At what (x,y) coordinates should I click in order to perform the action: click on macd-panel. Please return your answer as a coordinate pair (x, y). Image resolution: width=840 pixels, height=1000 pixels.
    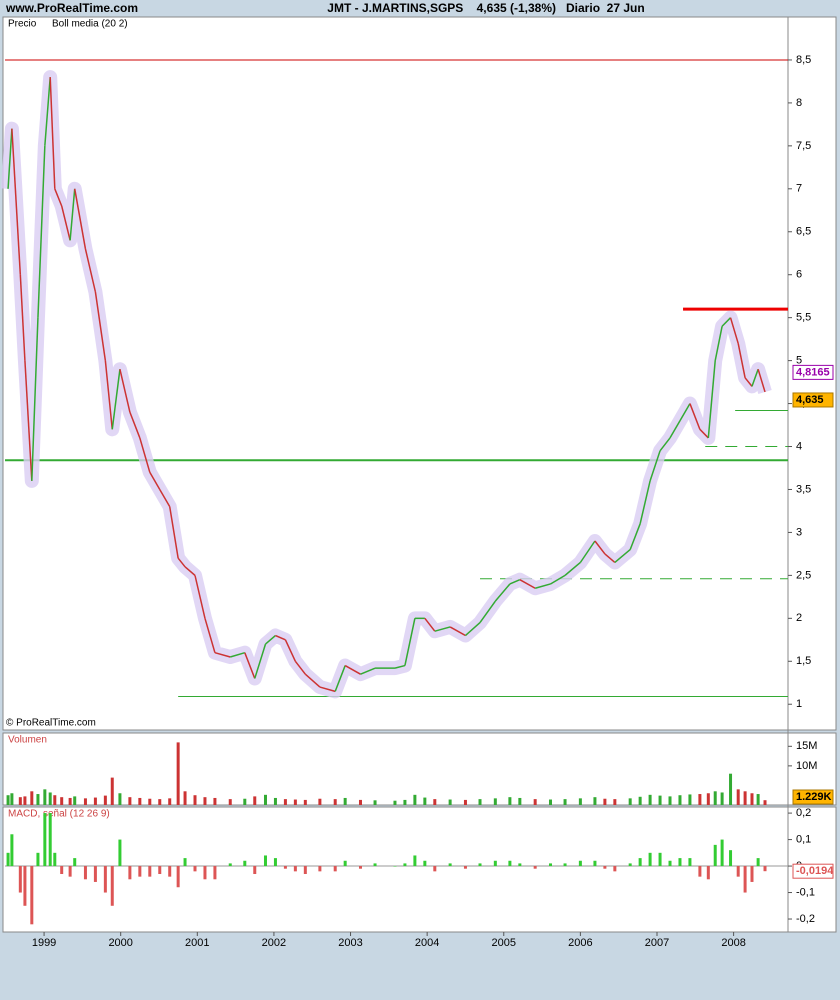
    Looking at the image, I should click on (419, 869).